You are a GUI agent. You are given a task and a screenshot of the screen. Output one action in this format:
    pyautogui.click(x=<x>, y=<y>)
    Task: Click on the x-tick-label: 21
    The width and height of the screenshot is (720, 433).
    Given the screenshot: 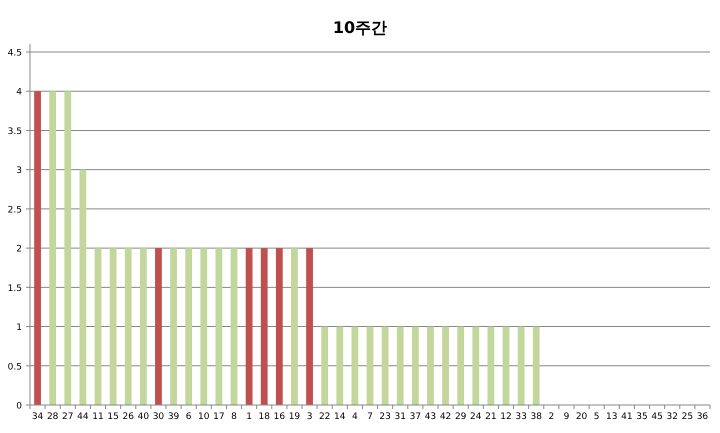 What is the action you would take?
    pyautogui.click(x=491, y=417)
    